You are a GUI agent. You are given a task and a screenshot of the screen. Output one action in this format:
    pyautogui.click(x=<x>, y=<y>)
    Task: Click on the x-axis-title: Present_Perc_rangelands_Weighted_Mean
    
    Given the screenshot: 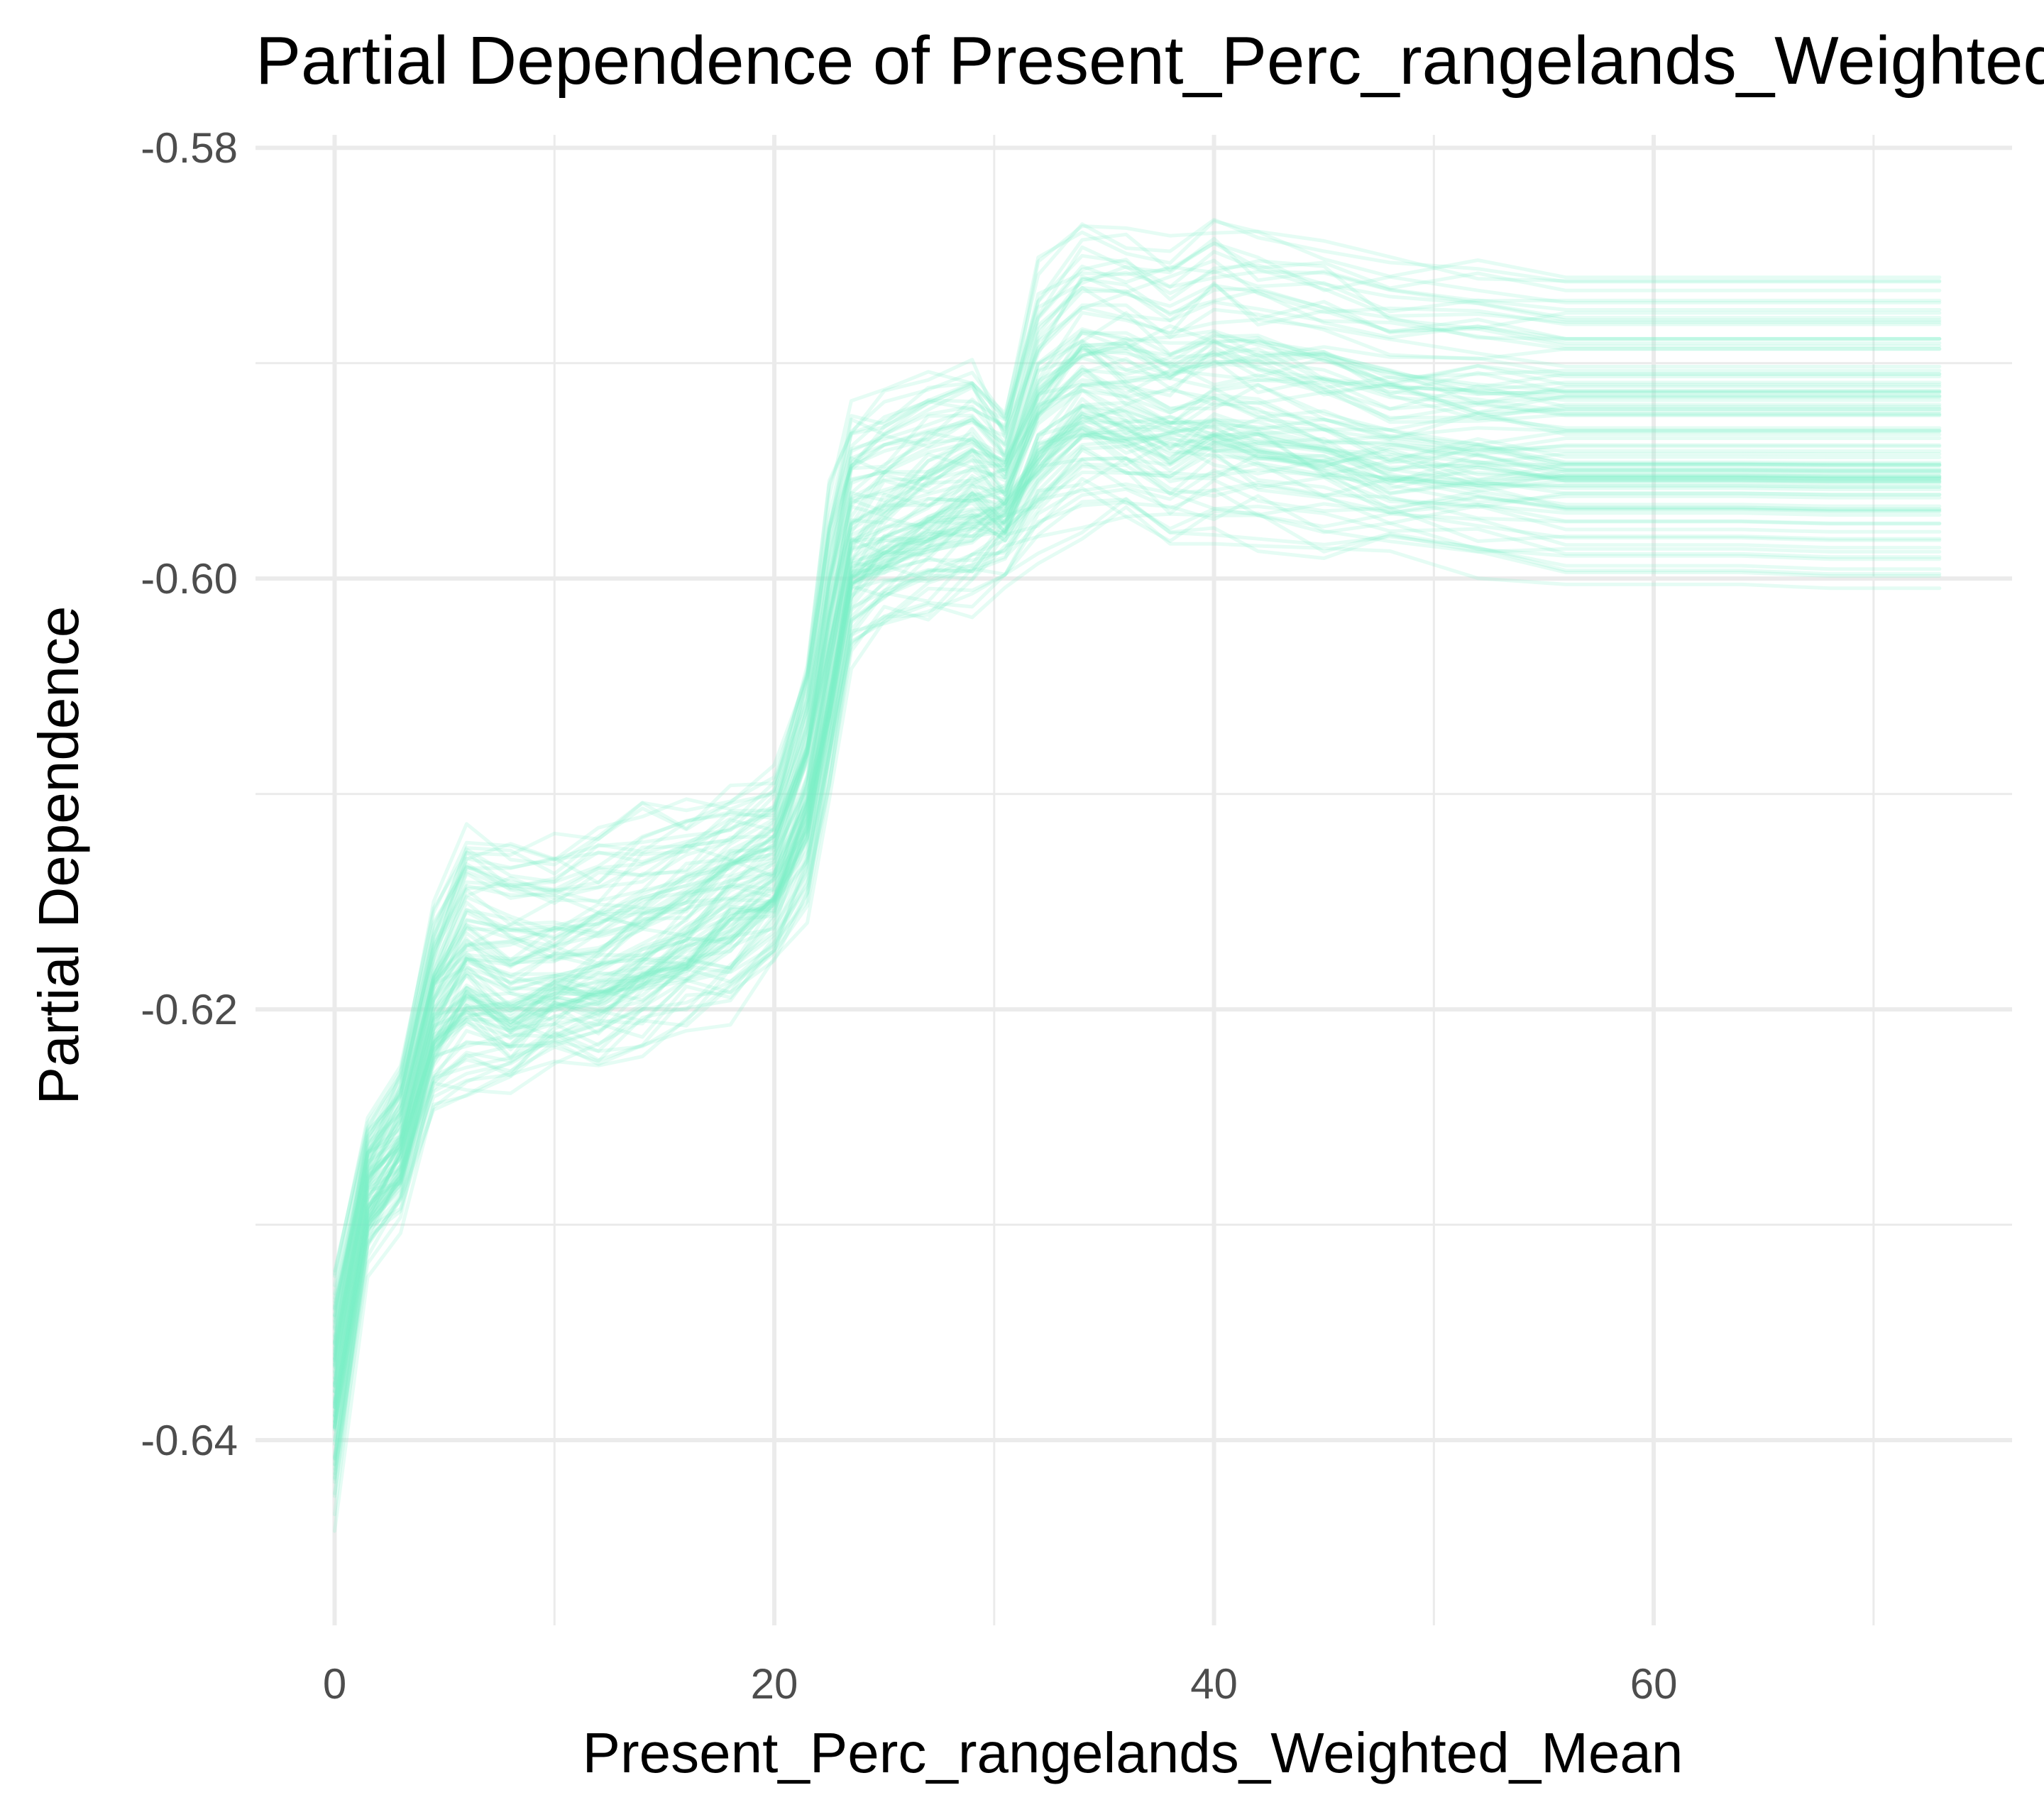 What is the action you would take?
    pyautogui.click(x=1133, y=1752)
    